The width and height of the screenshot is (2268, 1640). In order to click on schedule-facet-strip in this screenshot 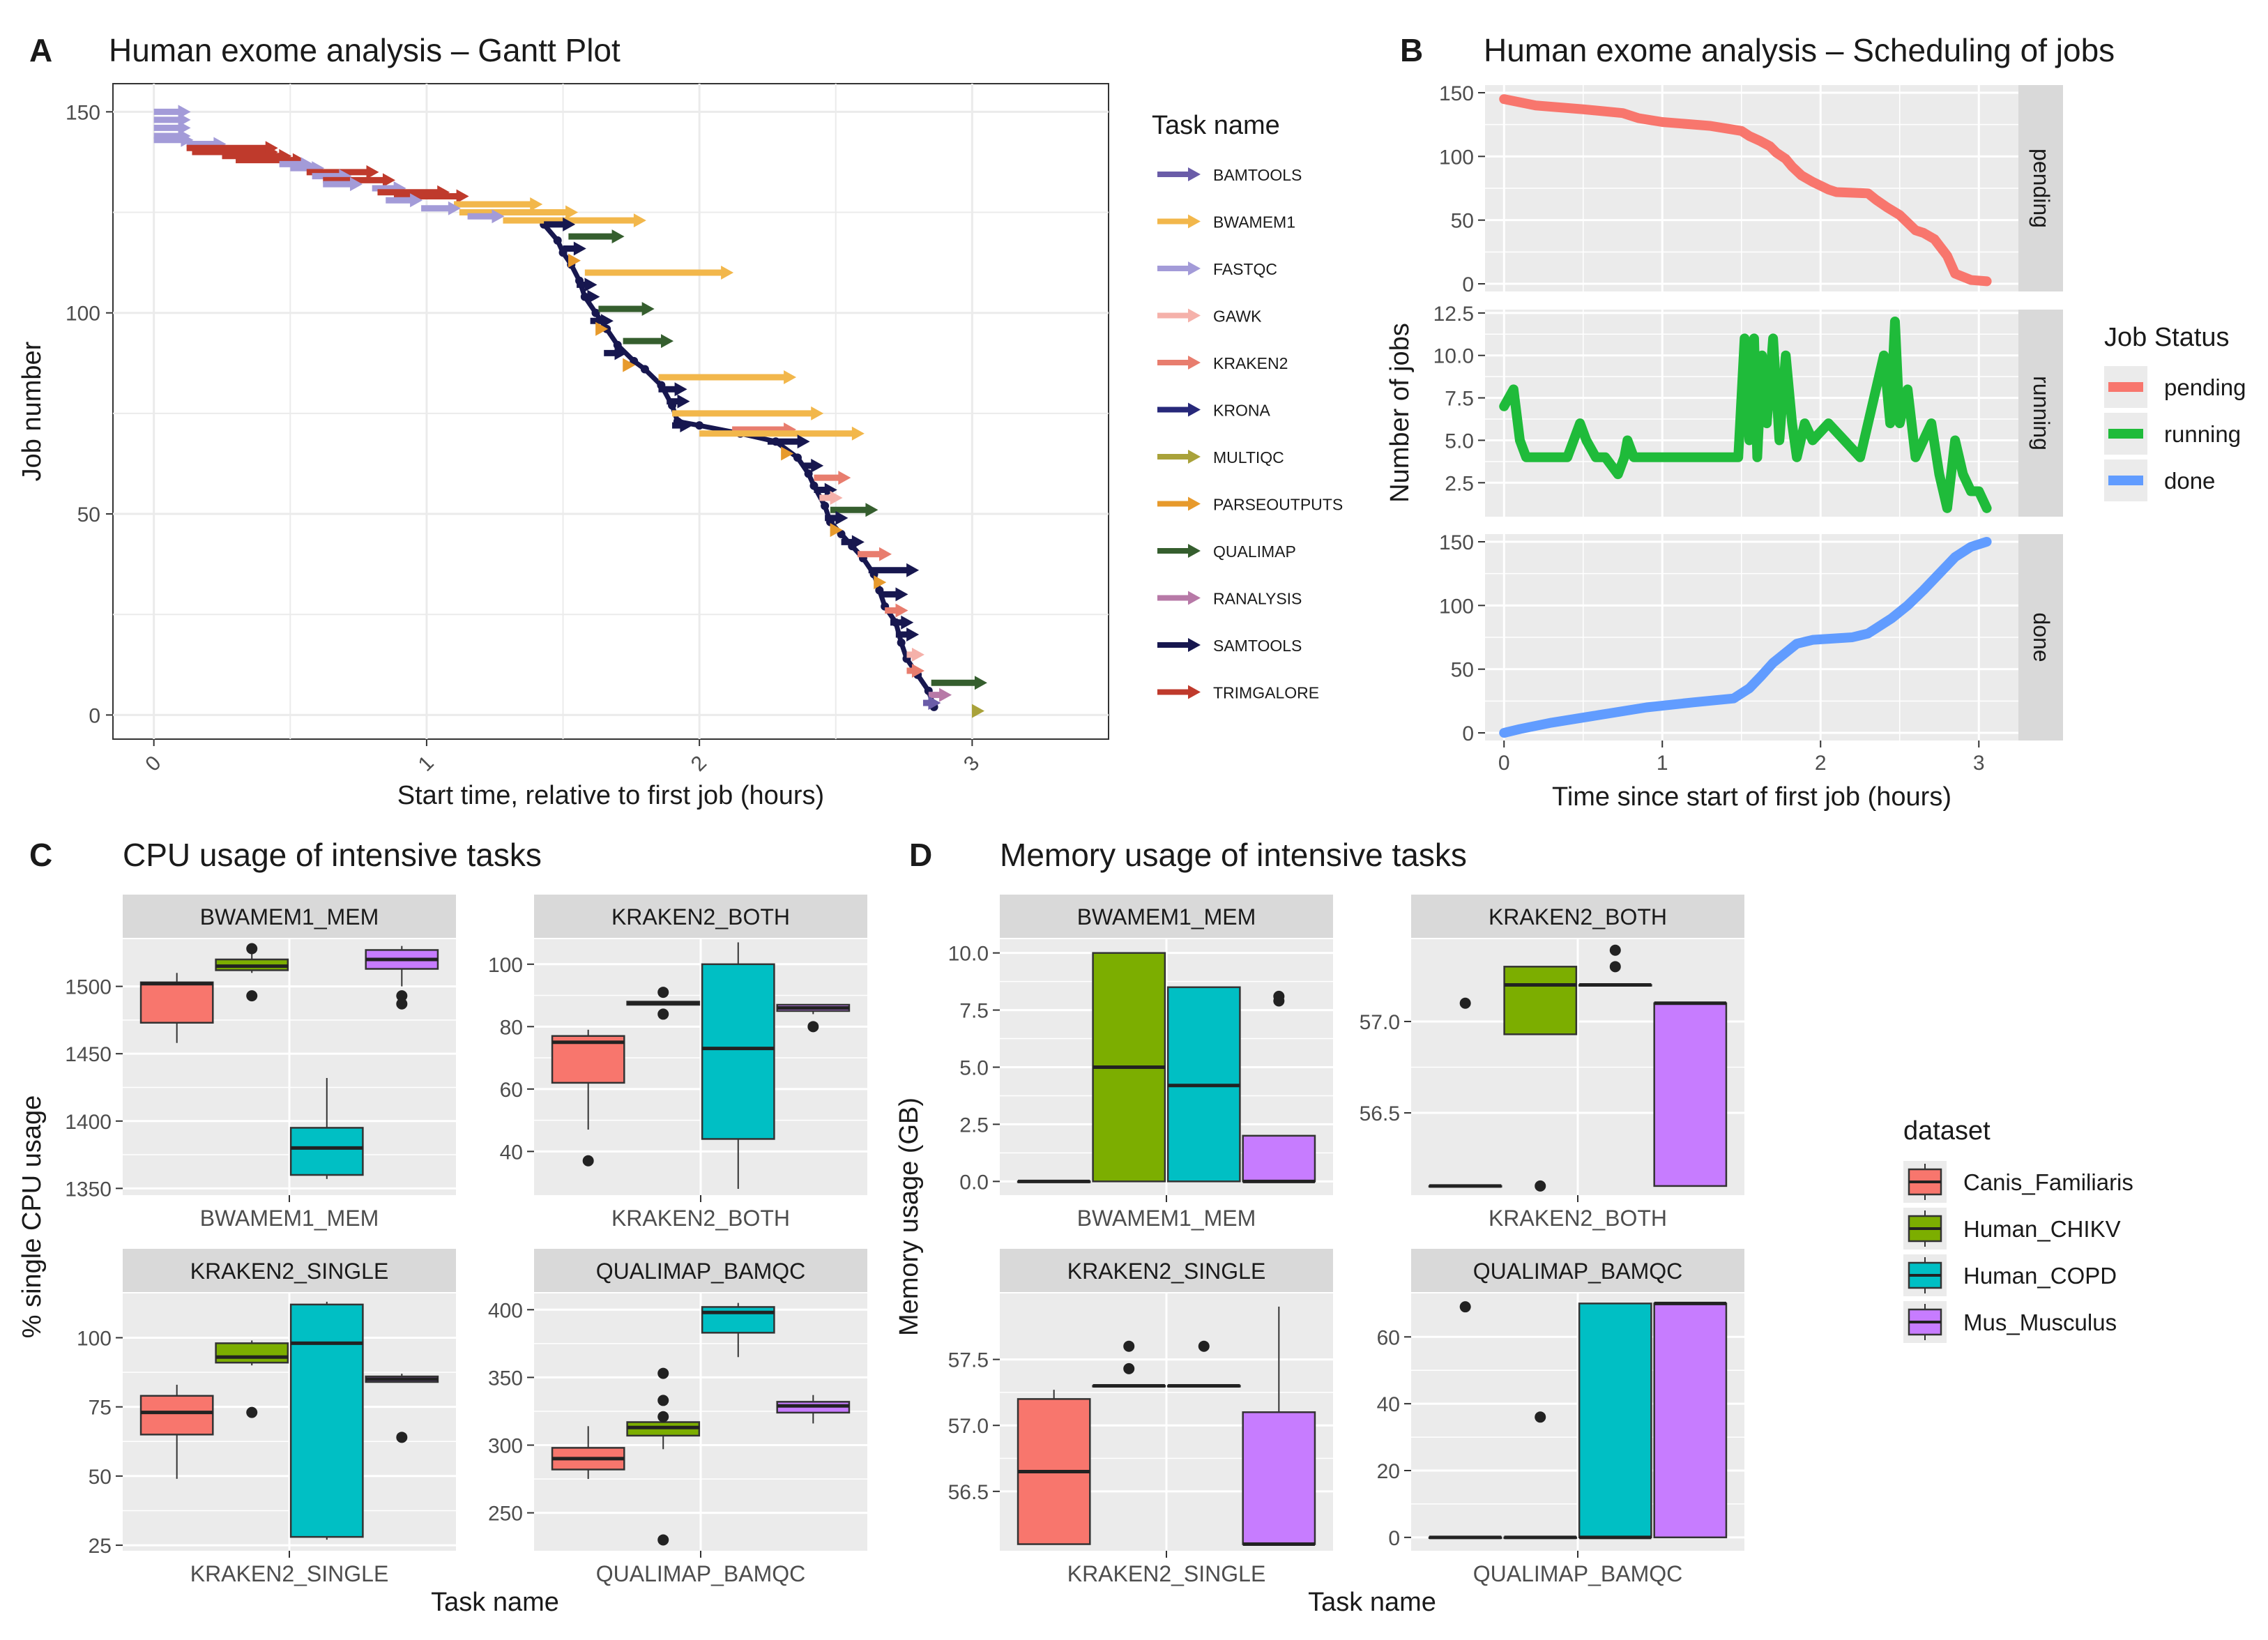, I will do `click(2040, 413)`.